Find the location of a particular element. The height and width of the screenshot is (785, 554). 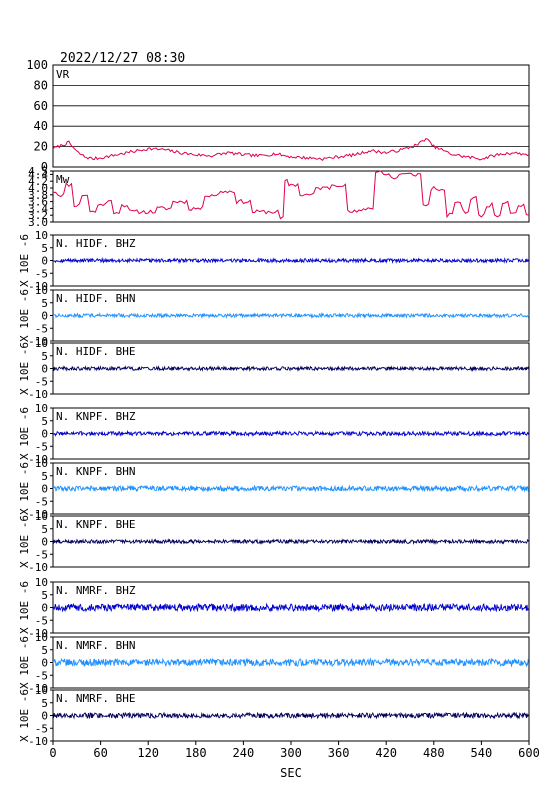

x-axis-label: SEC is located at coordinates (291, 773).